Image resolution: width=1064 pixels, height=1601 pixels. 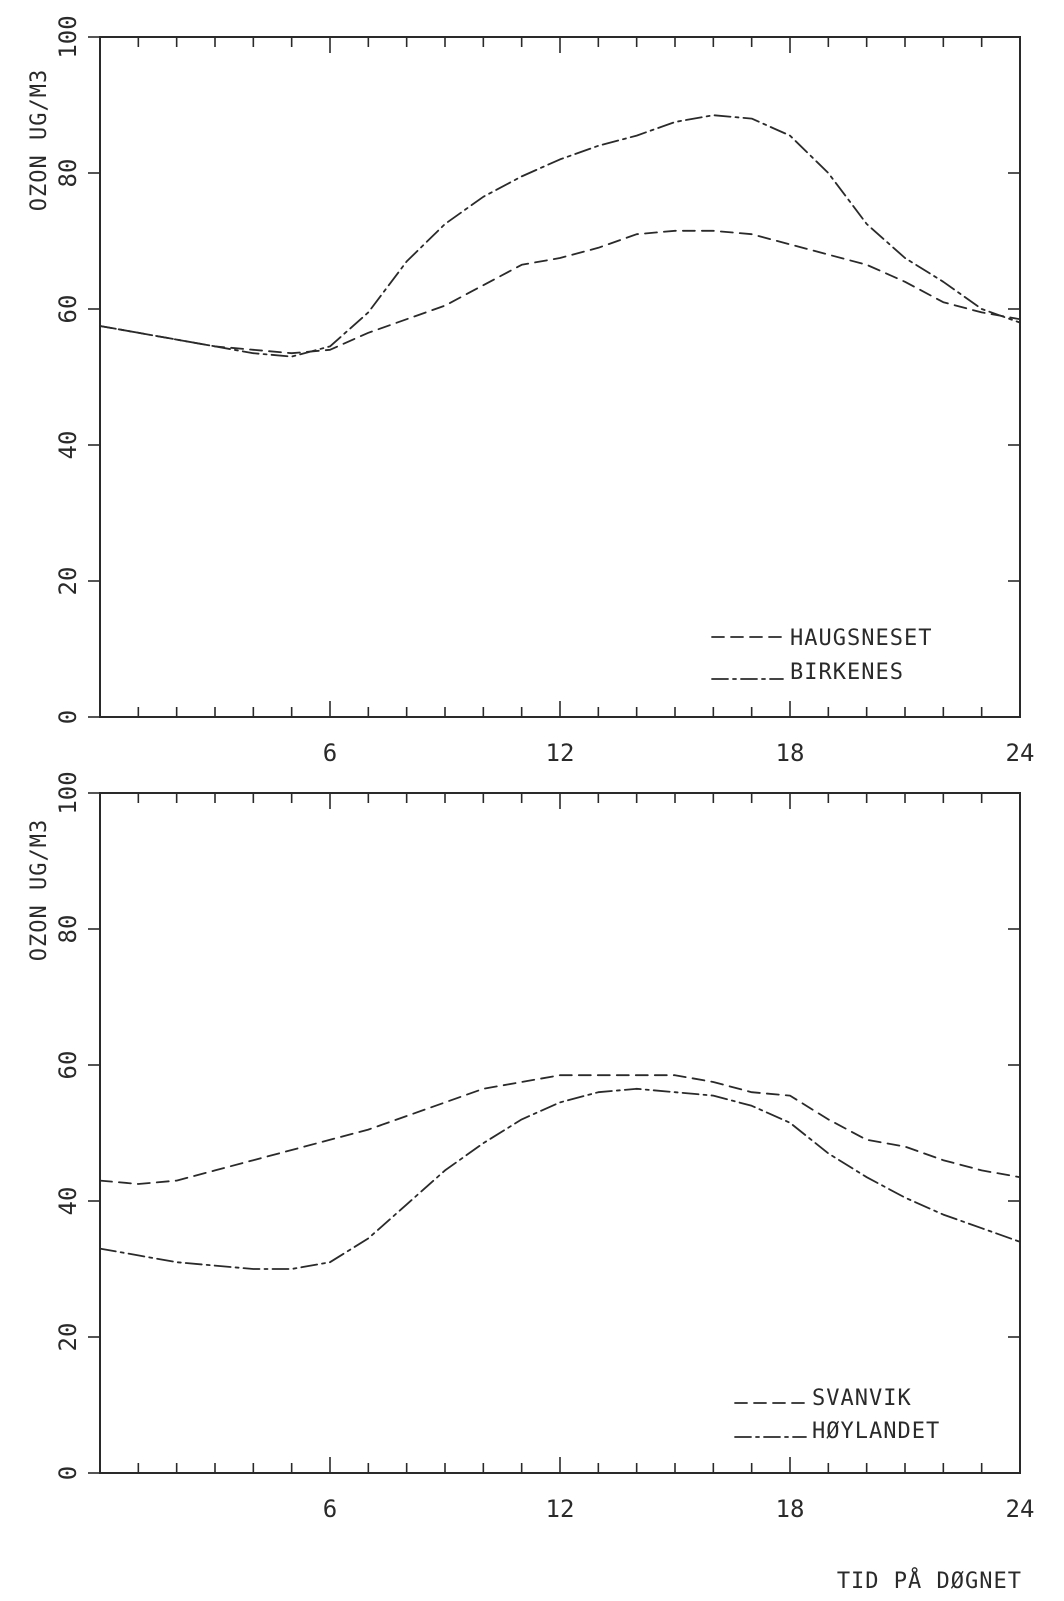 I want to click on bottom-legend-label-hoylandet: HØYLANDET, so click(x=876, y=1431).